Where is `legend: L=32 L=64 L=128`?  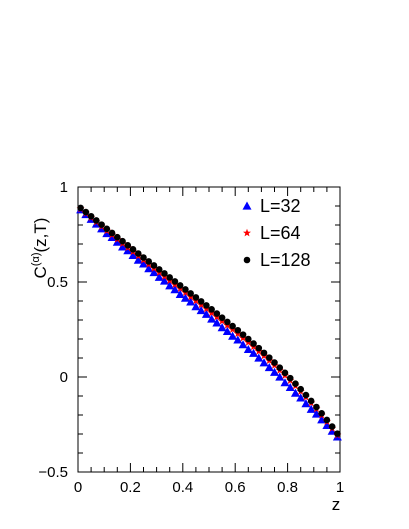 legend: L=32 L=64 L=128 is located at coordinates (276, 233).